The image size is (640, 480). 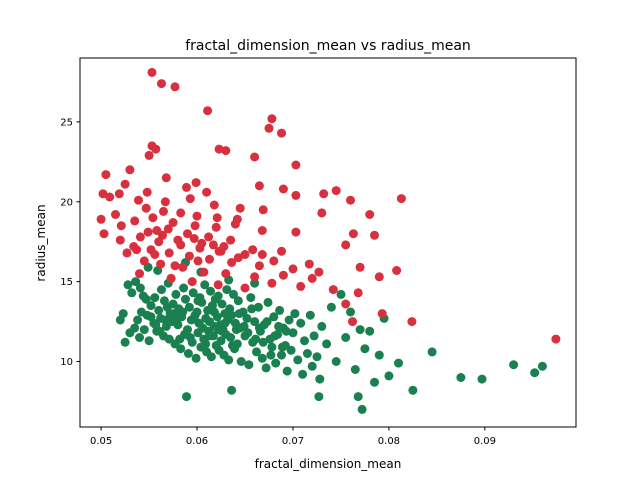 What do you see at coordinates (66, 202) in the screenshot?
I see `y-tick-label: 20` at bounding box center [66, 202].